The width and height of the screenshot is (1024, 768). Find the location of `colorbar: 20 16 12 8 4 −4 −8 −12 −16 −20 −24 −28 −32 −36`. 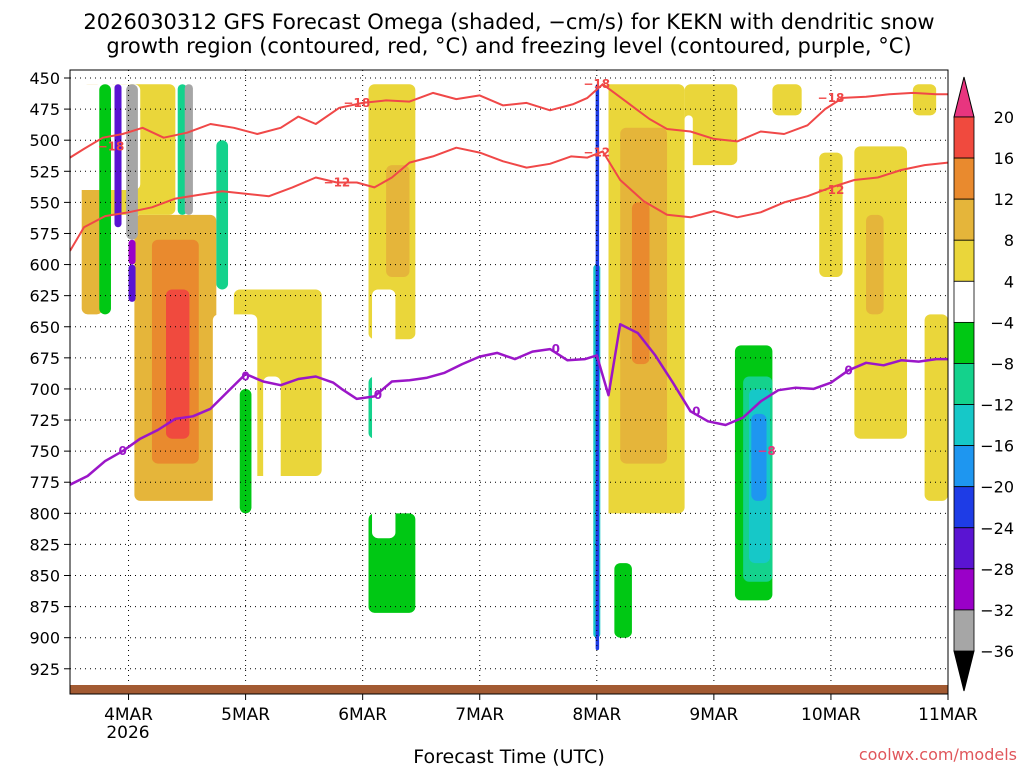

colorbar: 20 16 12 8 4 −4 −8 −12 −16 −20 −24 −28 −32 −36 is located at coordinates (983, 384).